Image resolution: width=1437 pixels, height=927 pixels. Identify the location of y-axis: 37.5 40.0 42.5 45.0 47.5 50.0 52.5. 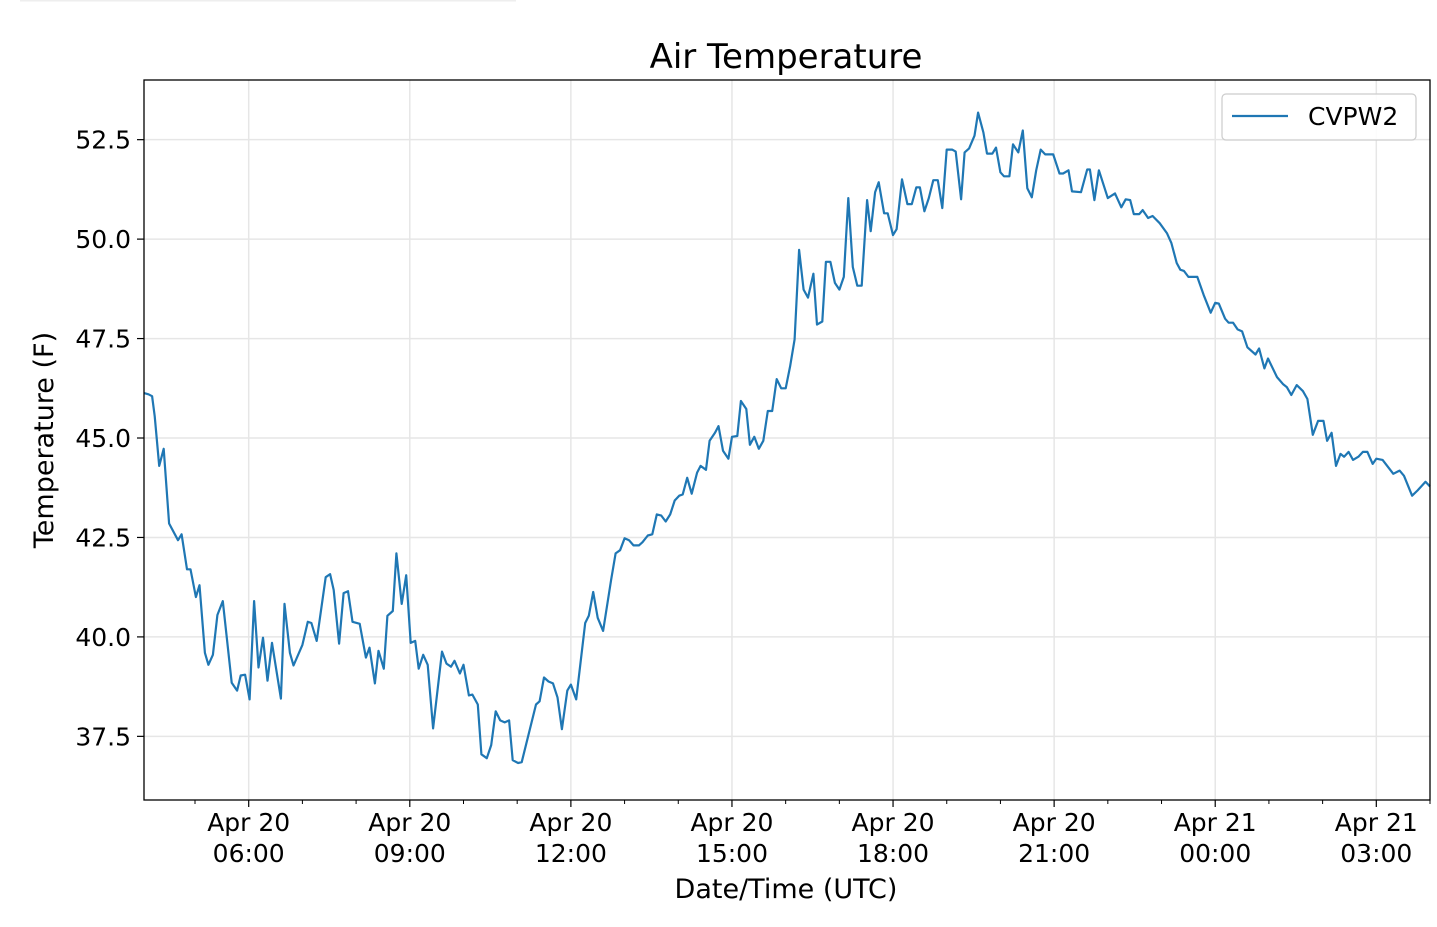
(109, 438).